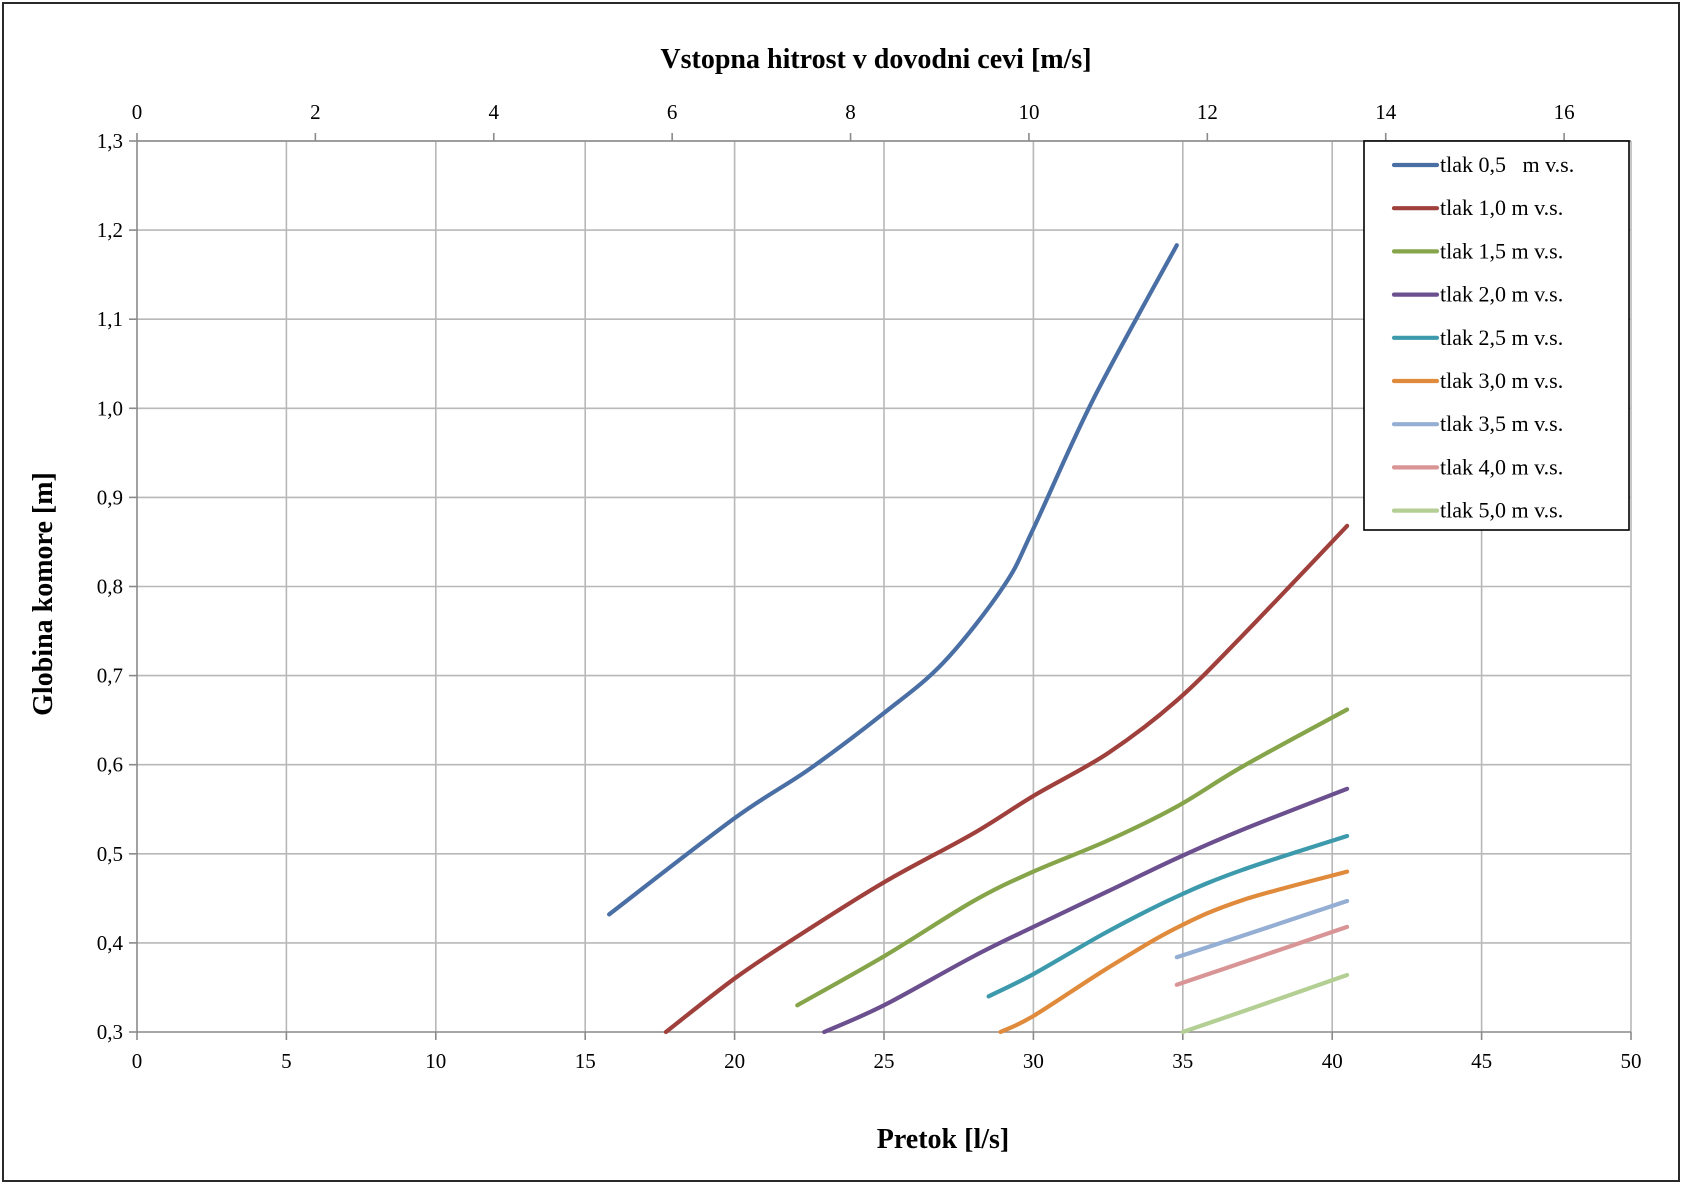 Image resolution: width=1684 pixels, height=1185 pixels. Describe the element at coordinates (1386, 112) in the screenshot. I see `x2-tick-label: 14` at that location.